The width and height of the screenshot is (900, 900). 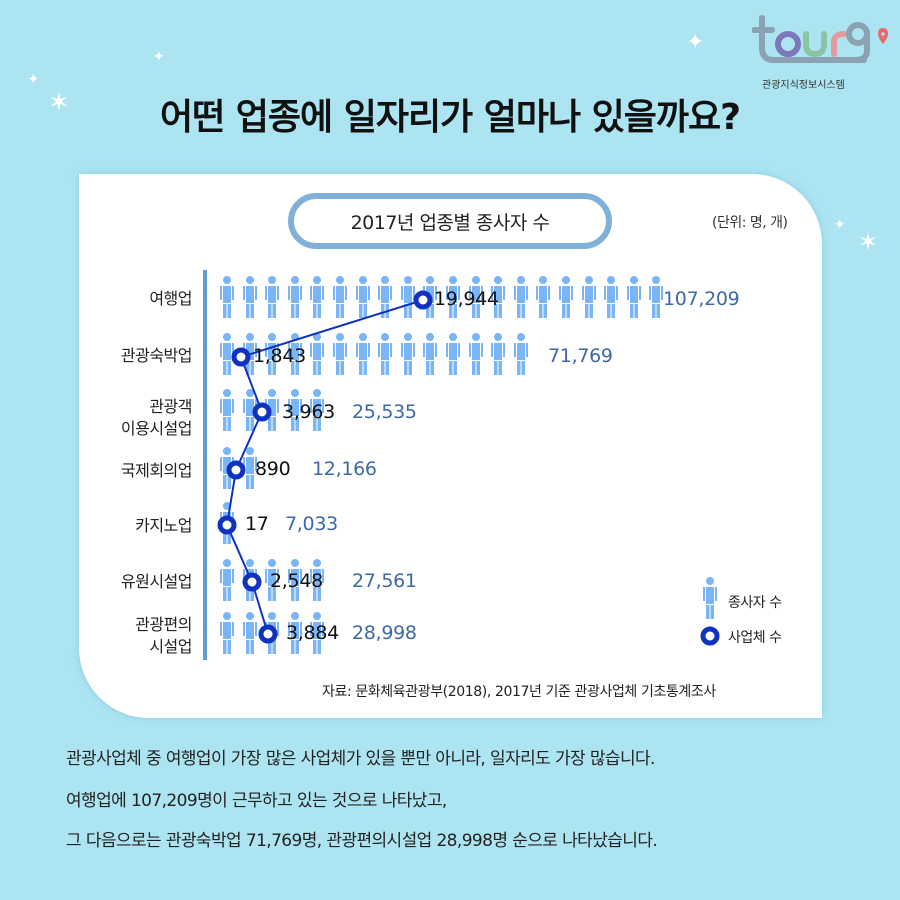 I want to click on legend-employees-label: 종사자 수, so click(x=755, y=603).